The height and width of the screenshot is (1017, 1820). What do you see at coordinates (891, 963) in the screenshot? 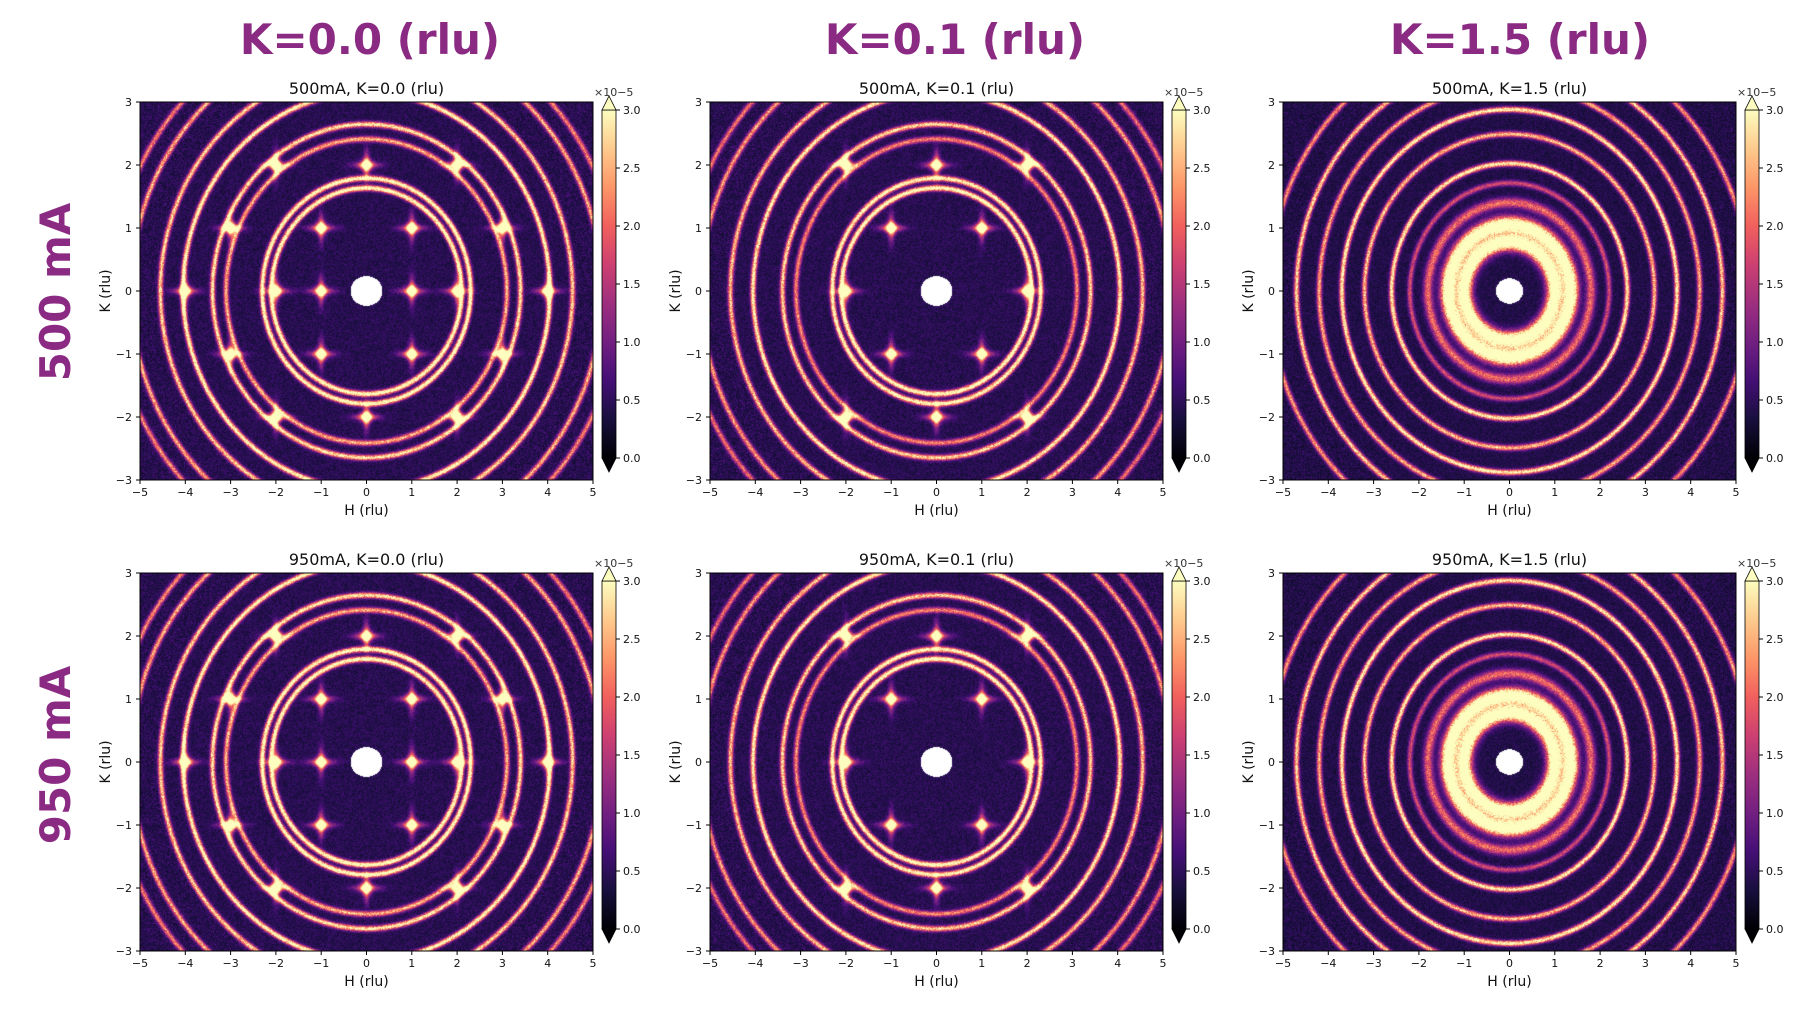
I see `x-tick-label: −1` at bounding box center [891, 963].